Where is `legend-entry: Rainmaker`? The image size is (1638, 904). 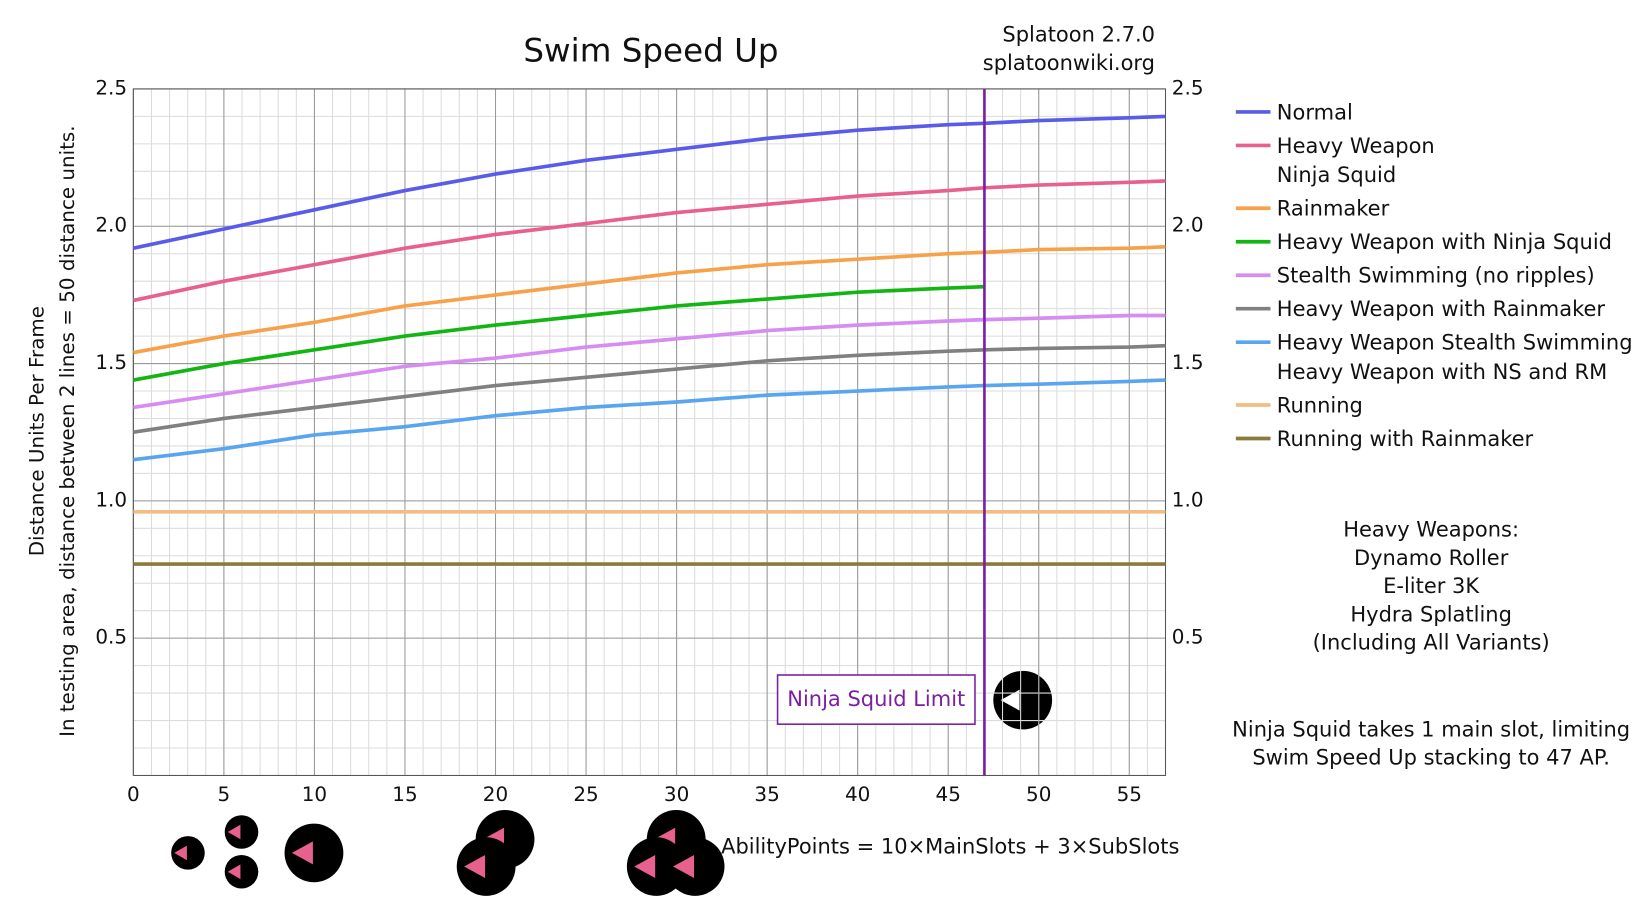 legend-entry: Rainmaker is located at coordinates (1333, 208).